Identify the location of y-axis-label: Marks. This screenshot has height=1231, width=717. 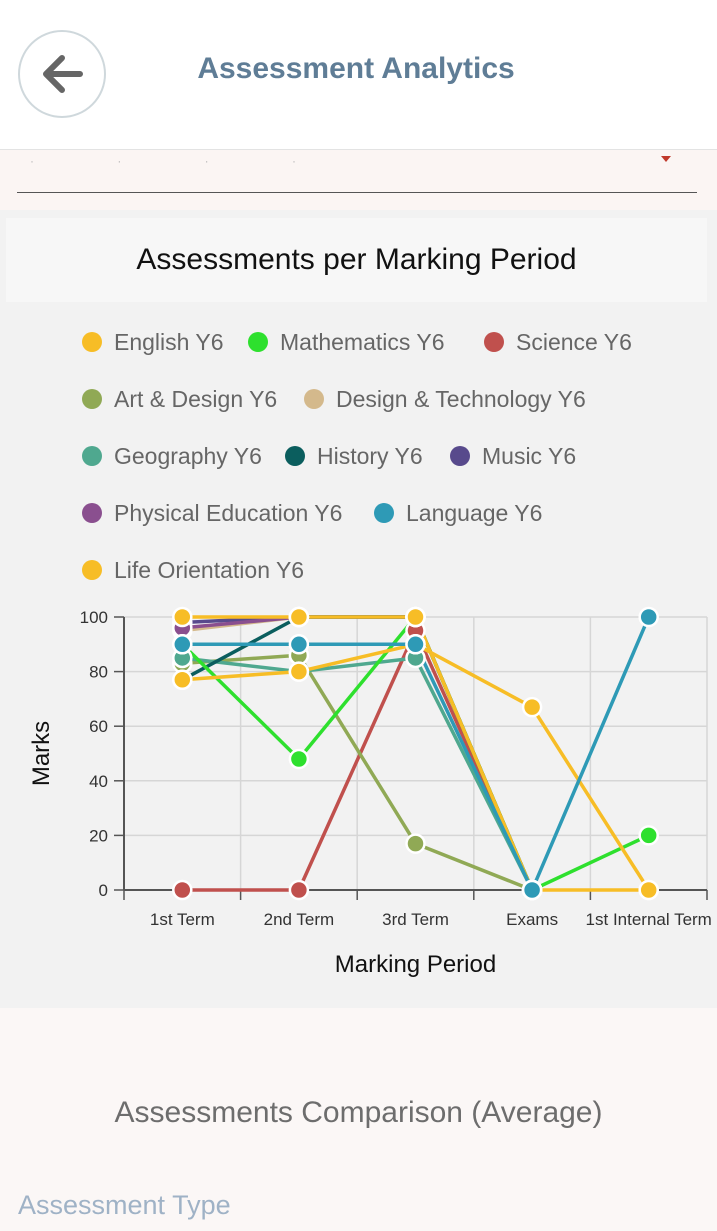
(41, 753).